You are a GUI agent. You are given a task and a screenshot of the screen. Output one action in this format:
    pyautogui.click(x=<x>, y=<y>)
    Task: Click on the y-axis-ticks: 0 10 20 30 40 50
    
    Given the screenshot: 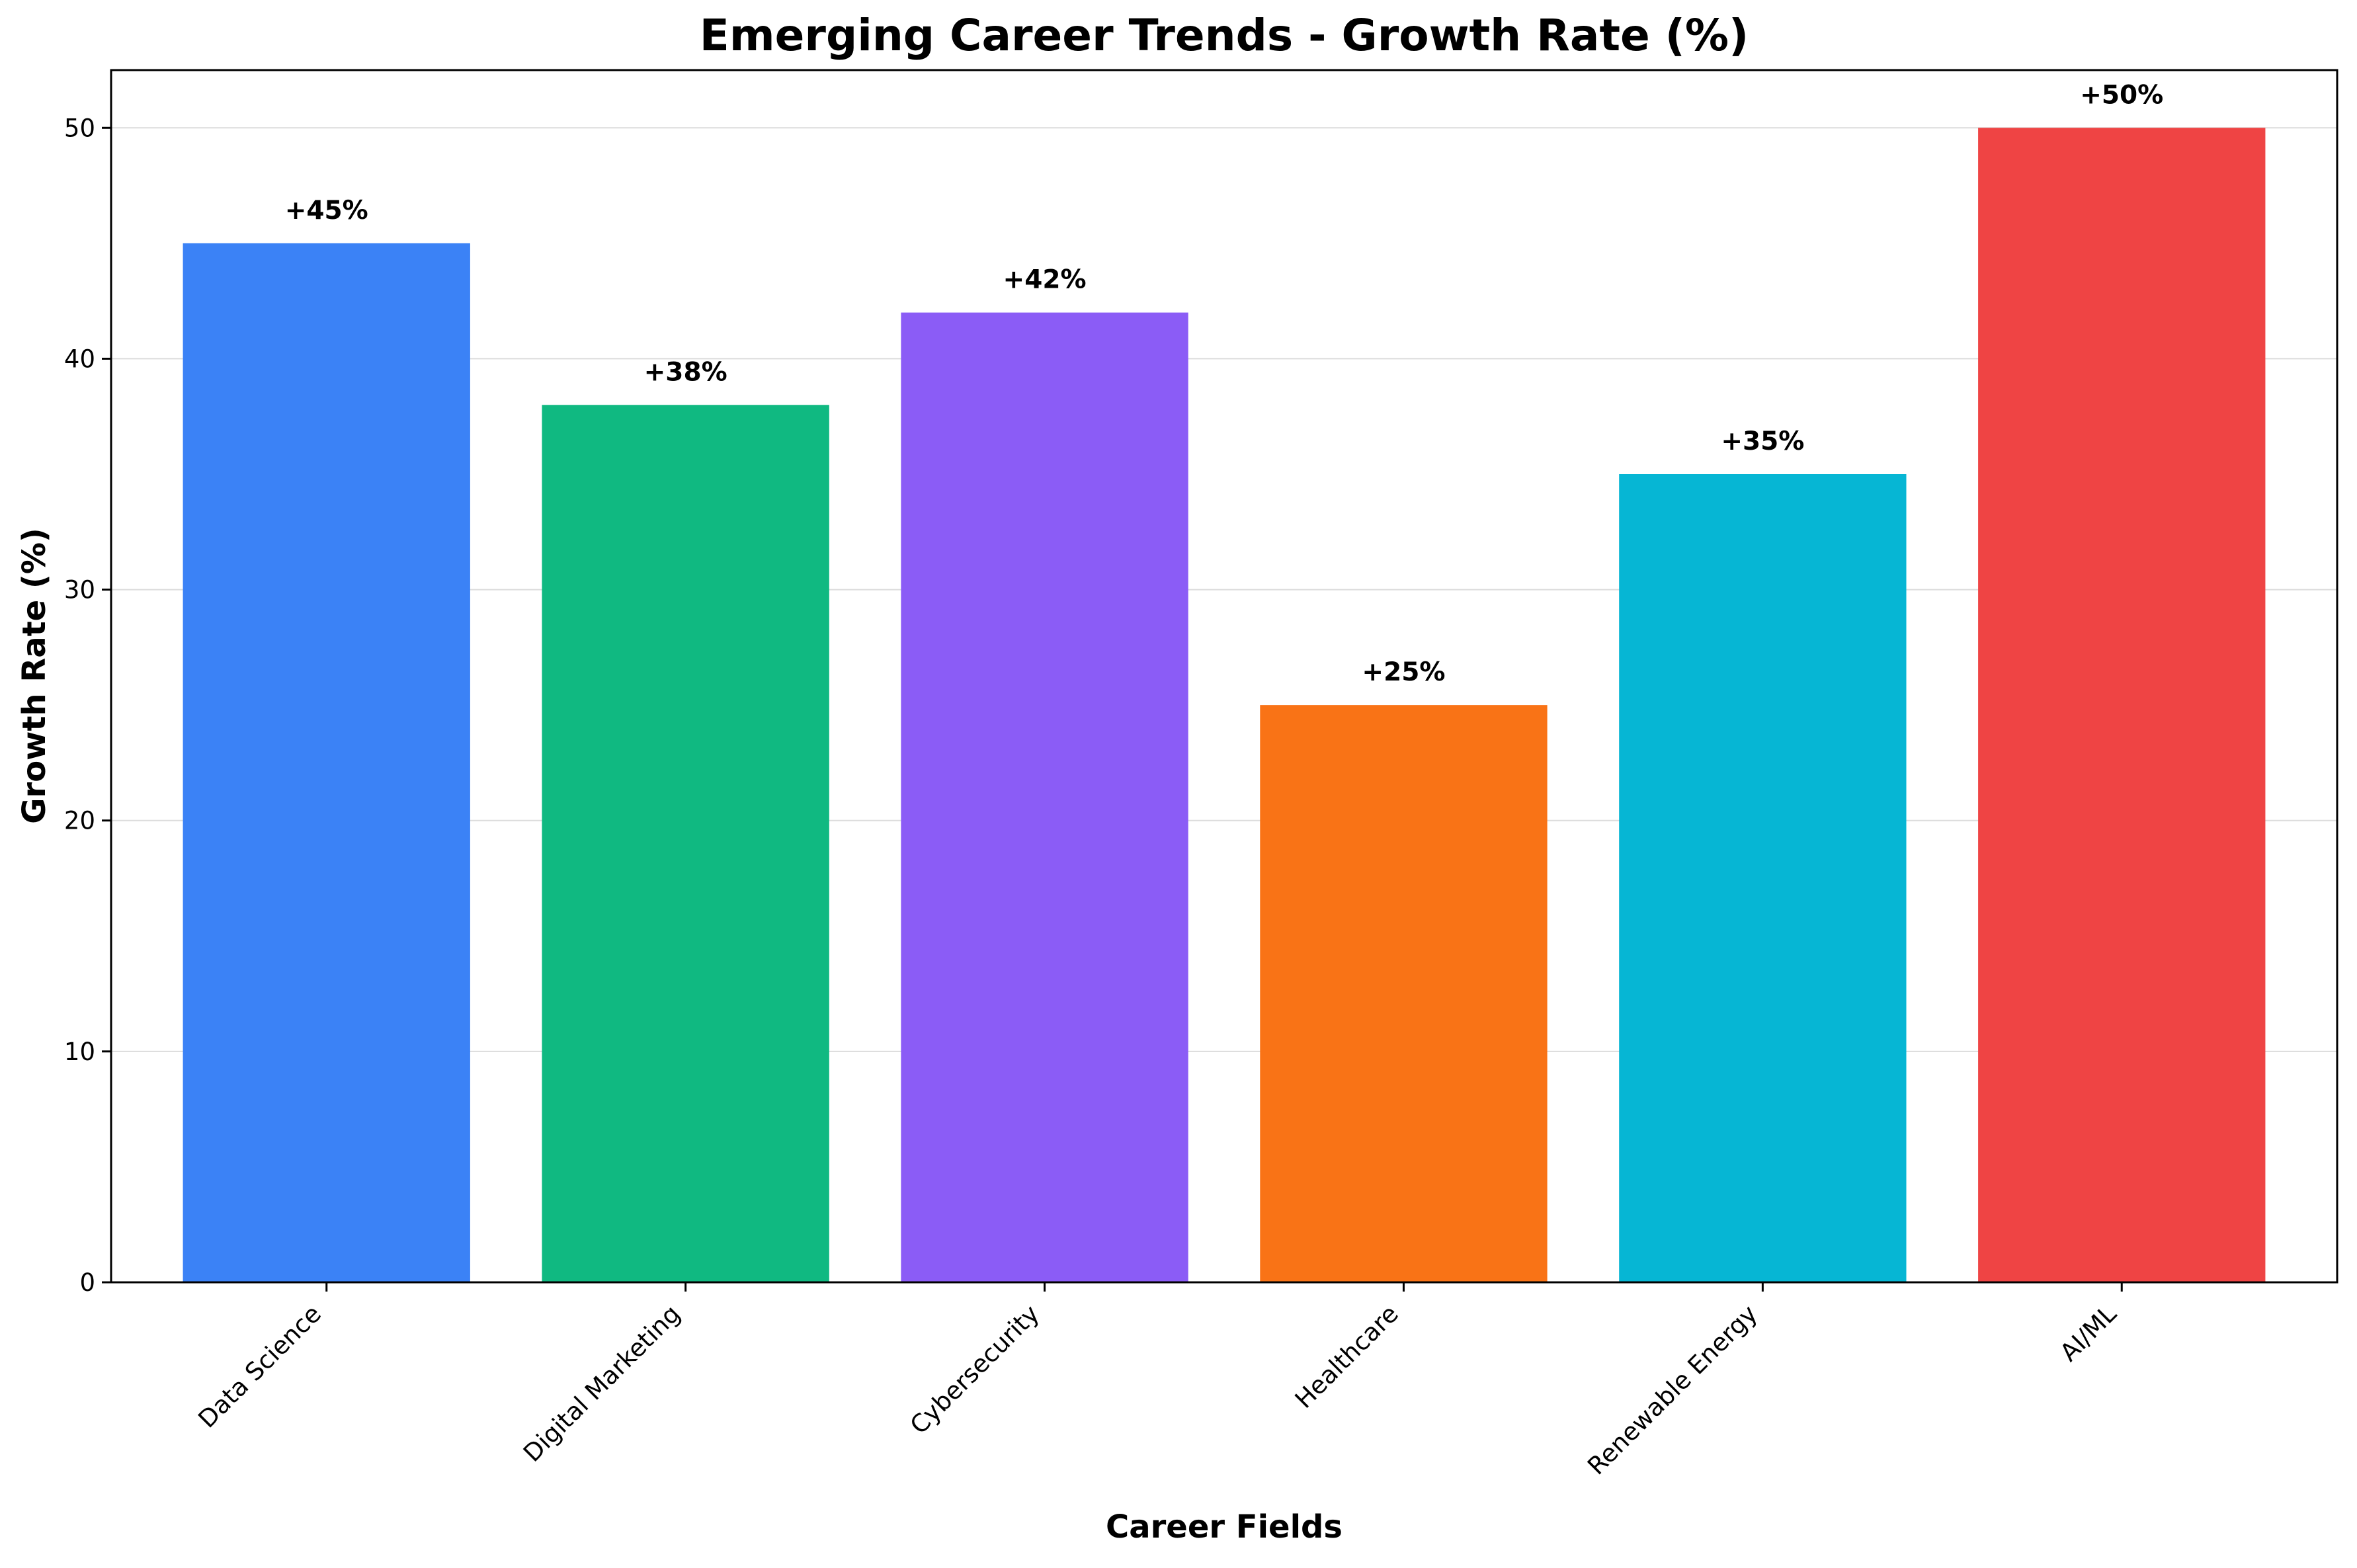 What is the action you would take?
    pyautogui.click(x=87, y=705)
    